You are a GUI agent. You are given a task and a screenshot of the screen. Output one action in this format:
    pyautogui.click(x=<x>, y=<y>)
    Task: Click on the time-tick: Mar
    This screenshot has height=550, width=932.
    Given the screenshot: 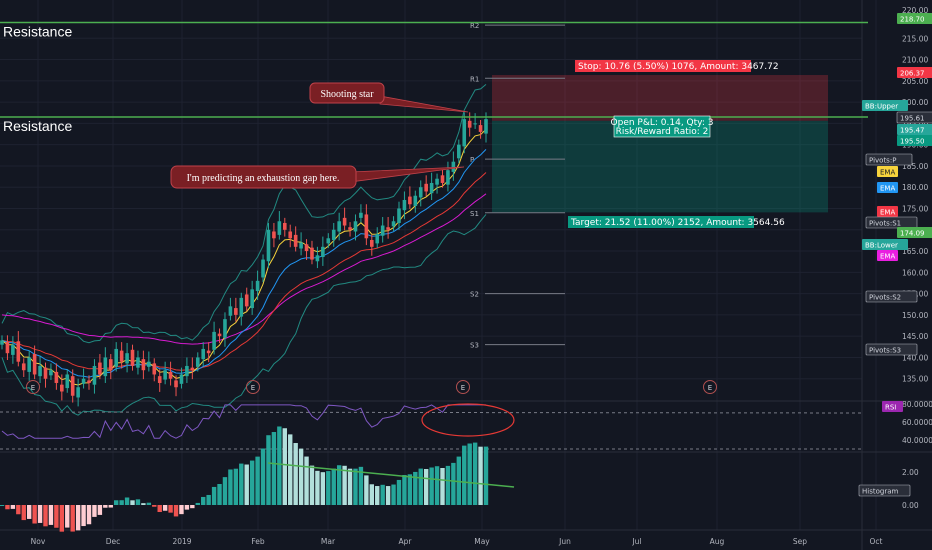 What is the action you would take?
    pyautogui.click(x=328, y=541)
    